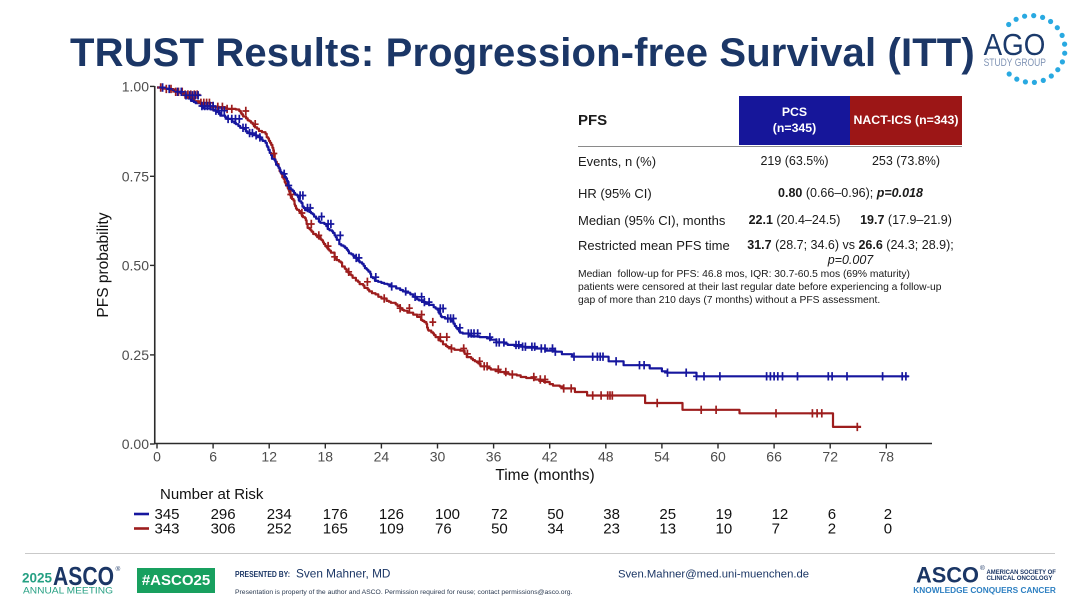 This screenshot has width=1080, height=608. I want to click on svg-text: 176, so click(335, 514).